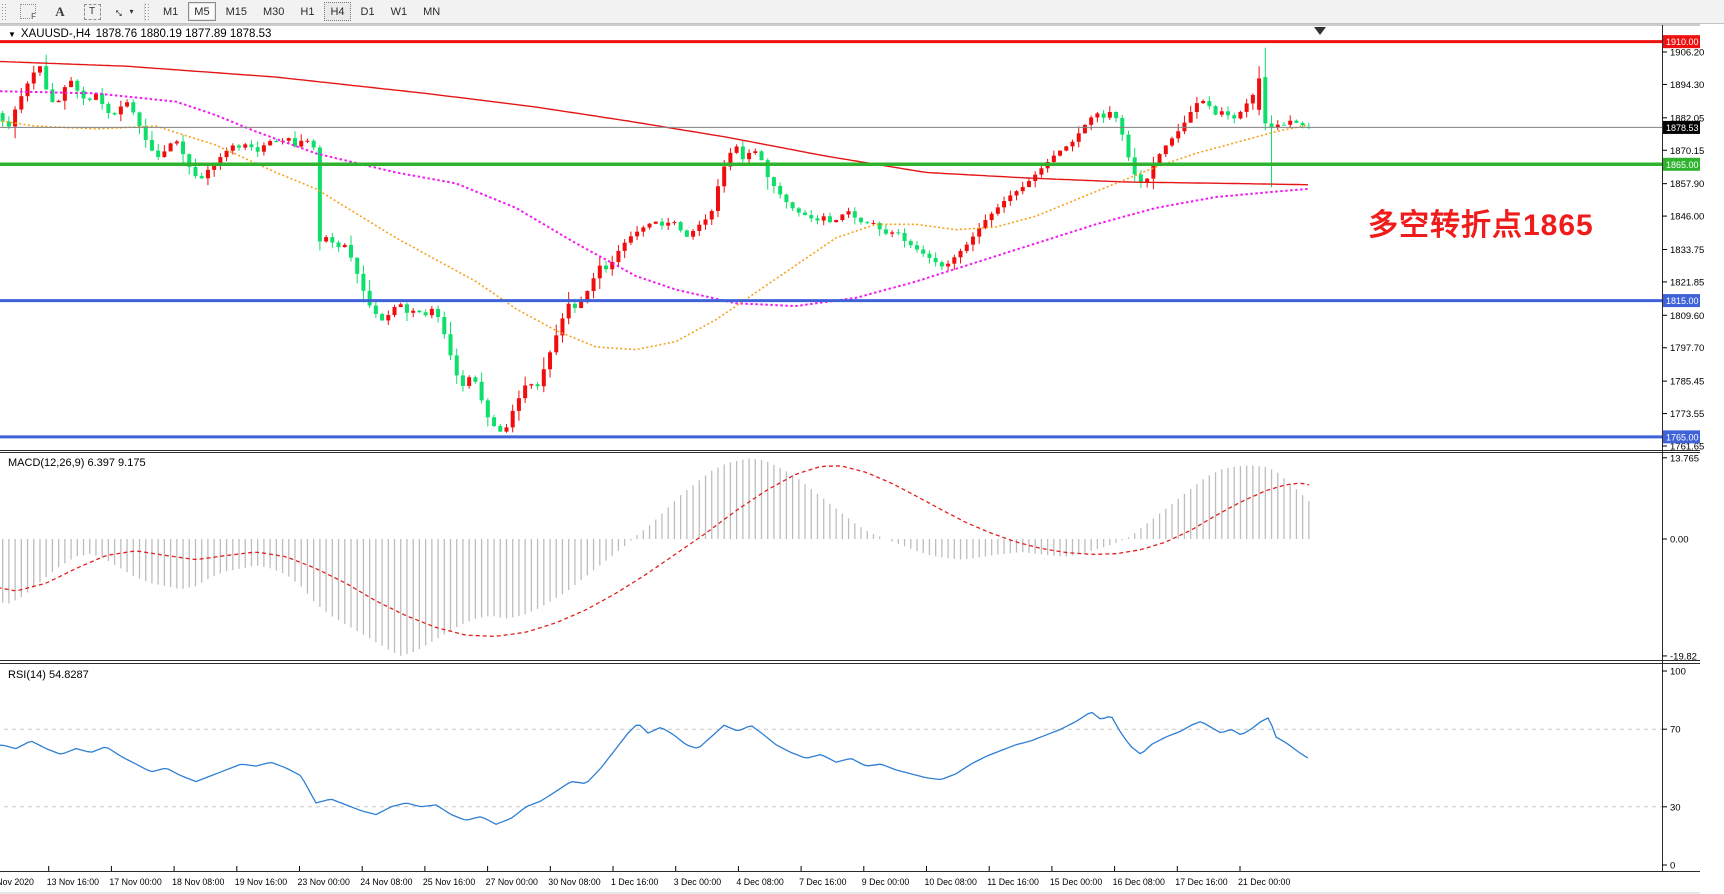  Describe the element at coordinates (1264, 882) in the screenshot. I see `svg-text: 21 Dec 00:00` at that location.